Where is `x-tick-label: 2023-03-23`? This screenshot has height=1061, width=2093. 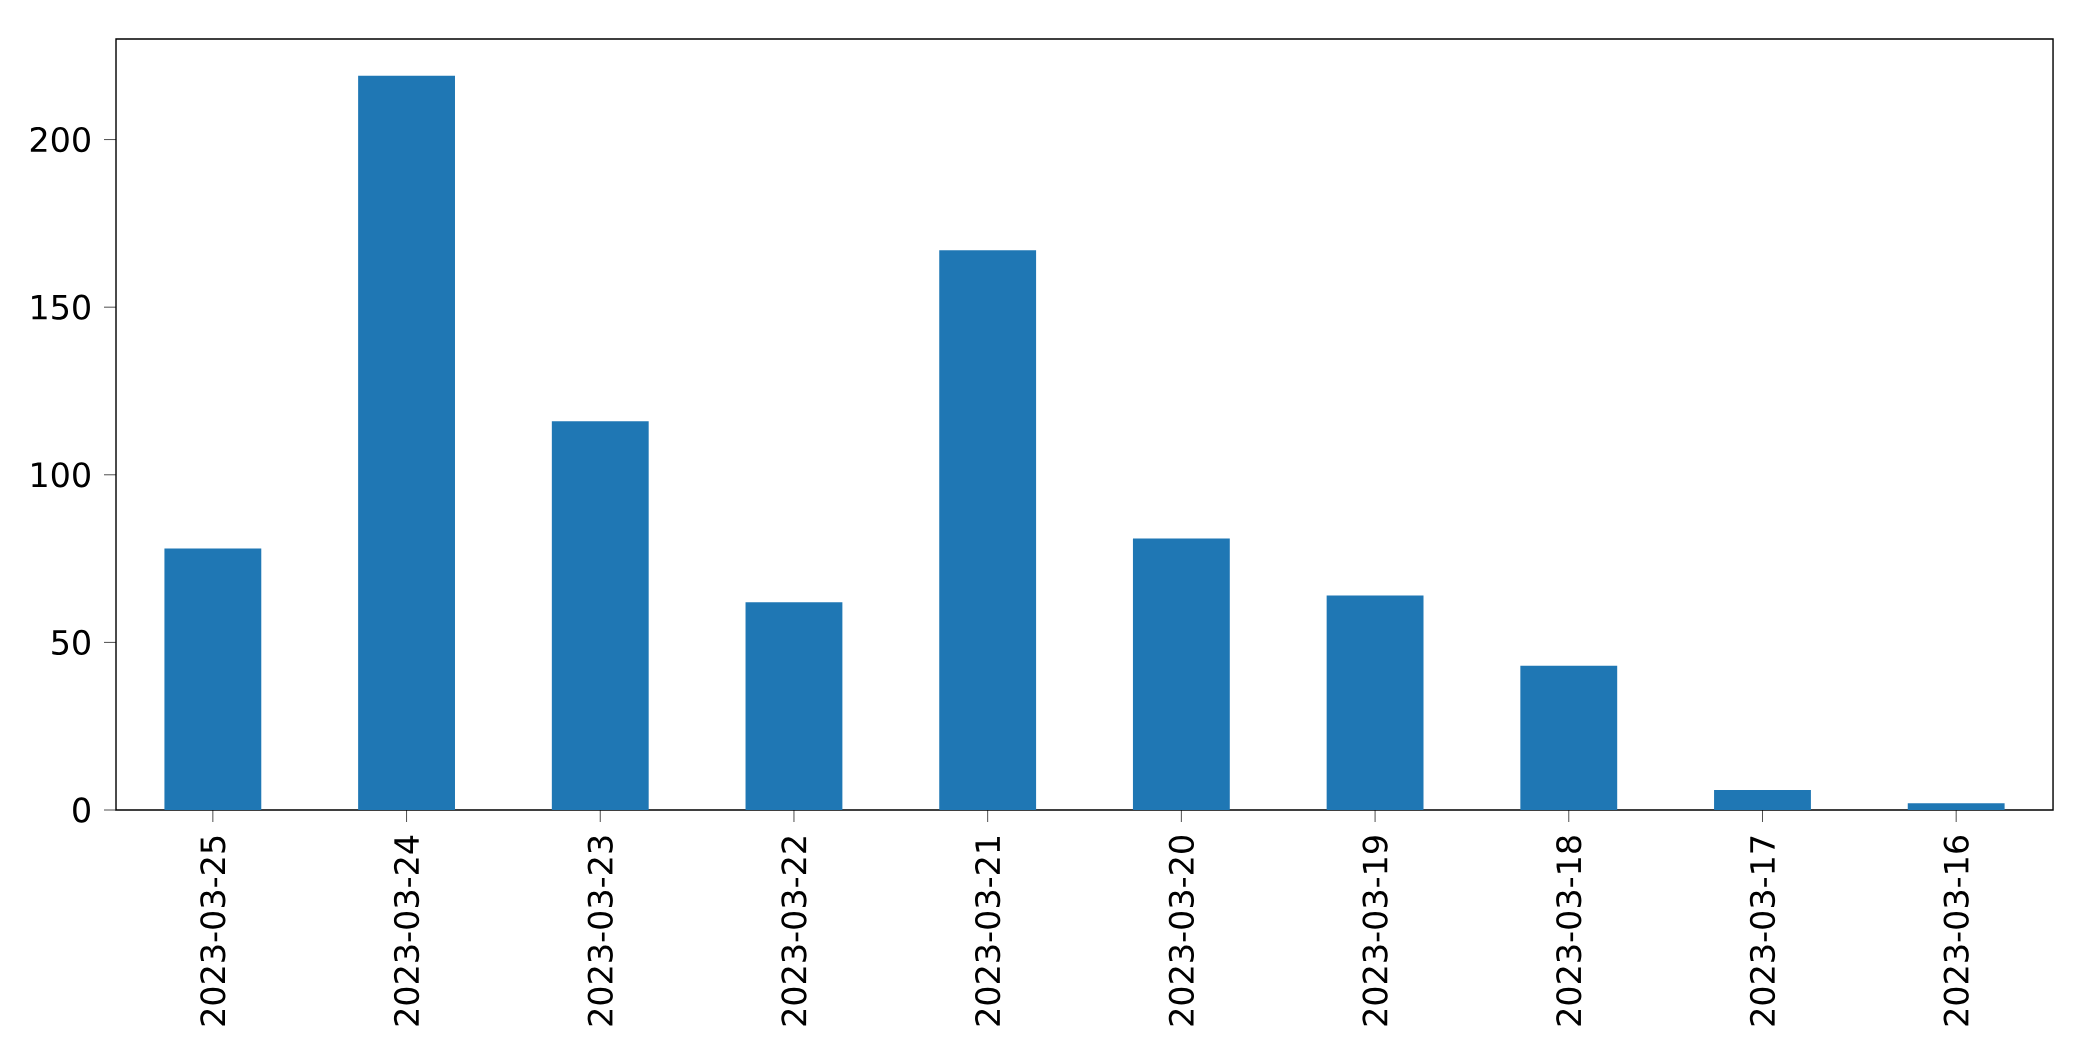
x-tick-label: 2023-03-23 is located at coordinates (600, 931).